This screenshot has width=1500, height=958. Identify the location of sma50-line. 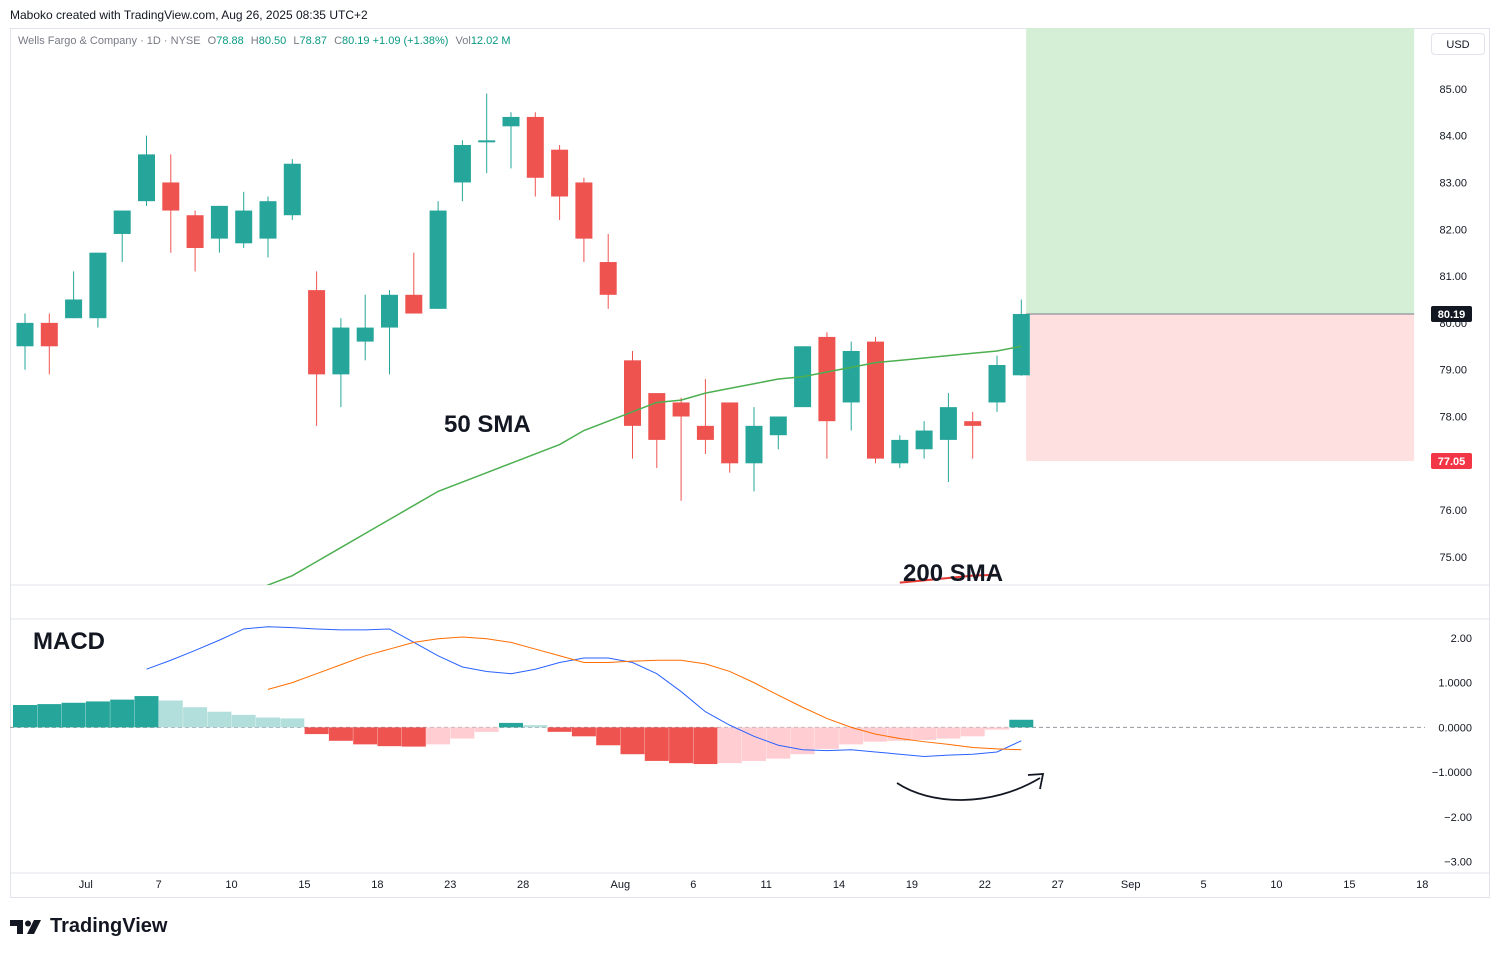
(644, 465).